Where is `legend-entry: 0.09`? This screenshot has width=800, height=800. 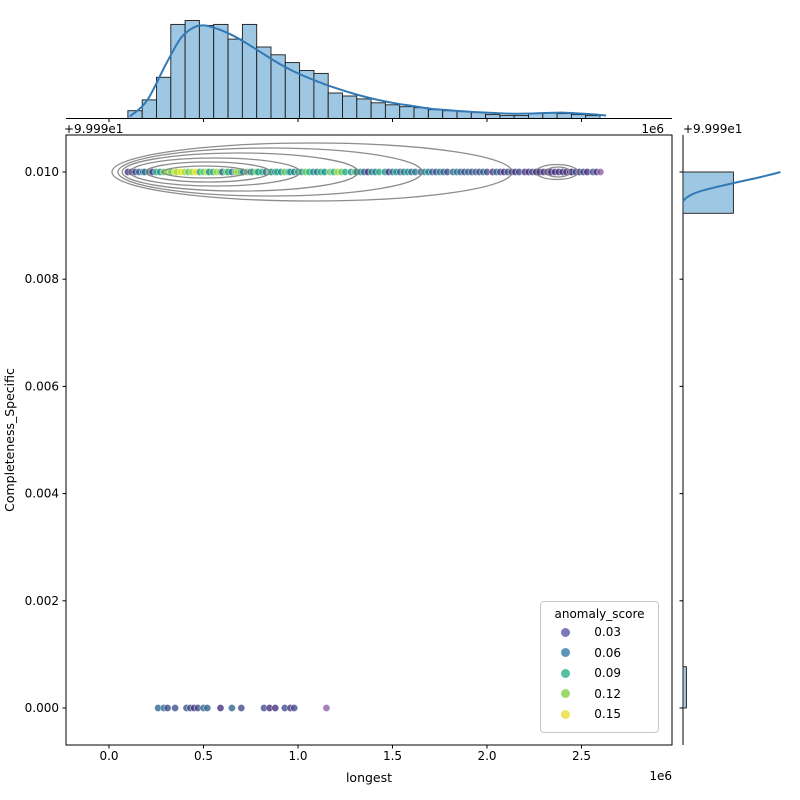
legend-entry: 0.09 is located at coordinates (599, 673).